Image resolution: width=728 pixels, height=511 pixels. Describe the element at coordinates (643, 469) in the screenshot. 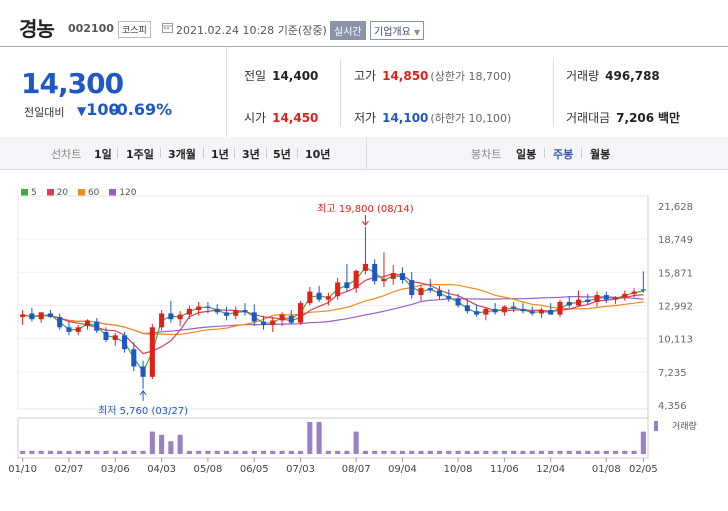

I see `x-tick-label: 02/05` at that location.